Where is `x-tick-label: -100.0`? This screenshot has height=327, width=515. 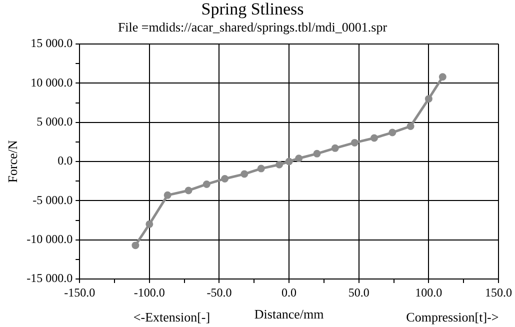
x-tick-label: -100.0 is located at coordinates (149, 292).